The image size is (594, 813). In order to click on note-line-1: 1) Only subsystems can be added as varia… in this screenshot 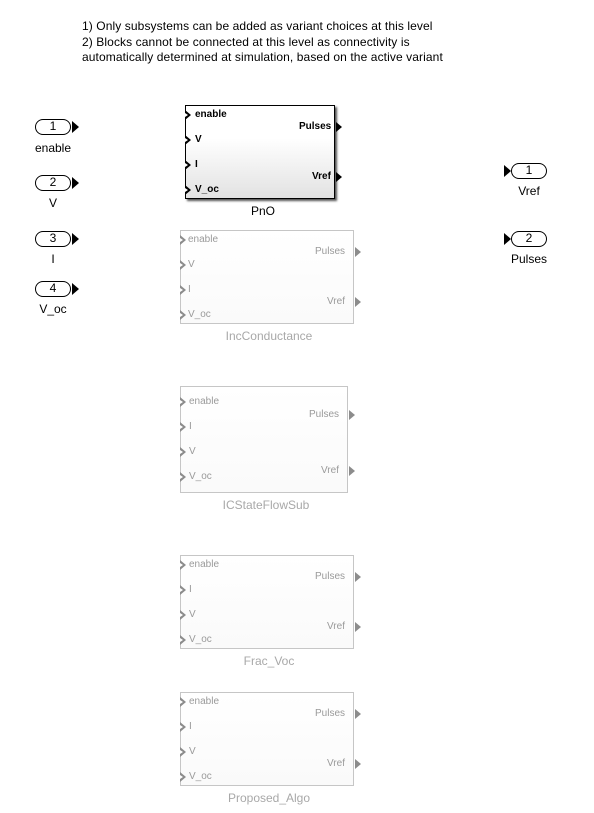, I will do `click(257, 26)`.